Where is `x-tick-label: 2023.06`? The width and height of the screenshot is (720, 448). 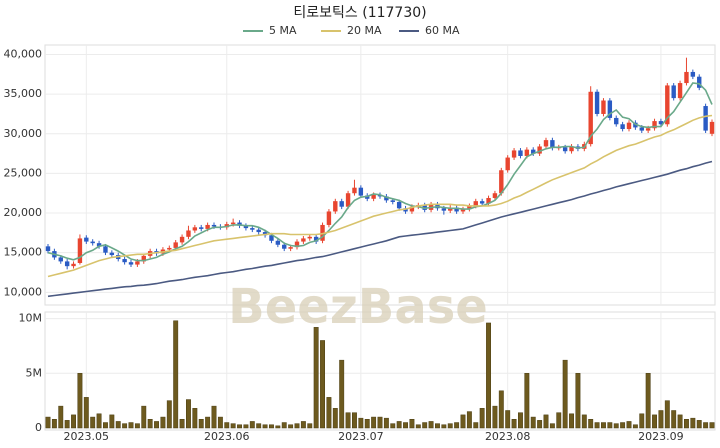
x-tick-label: 2023.06 is located at coordinates (227, 436).